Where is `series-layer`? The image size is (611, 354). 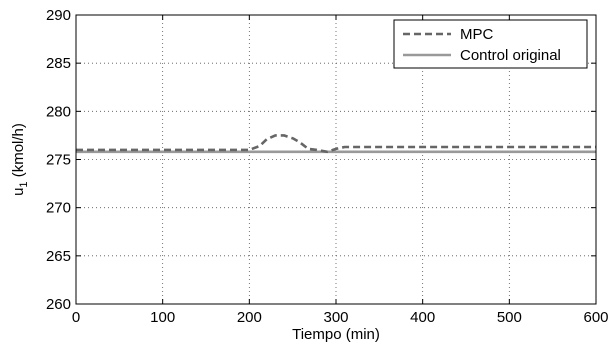
series-layer is located at coordinates (336, 144).